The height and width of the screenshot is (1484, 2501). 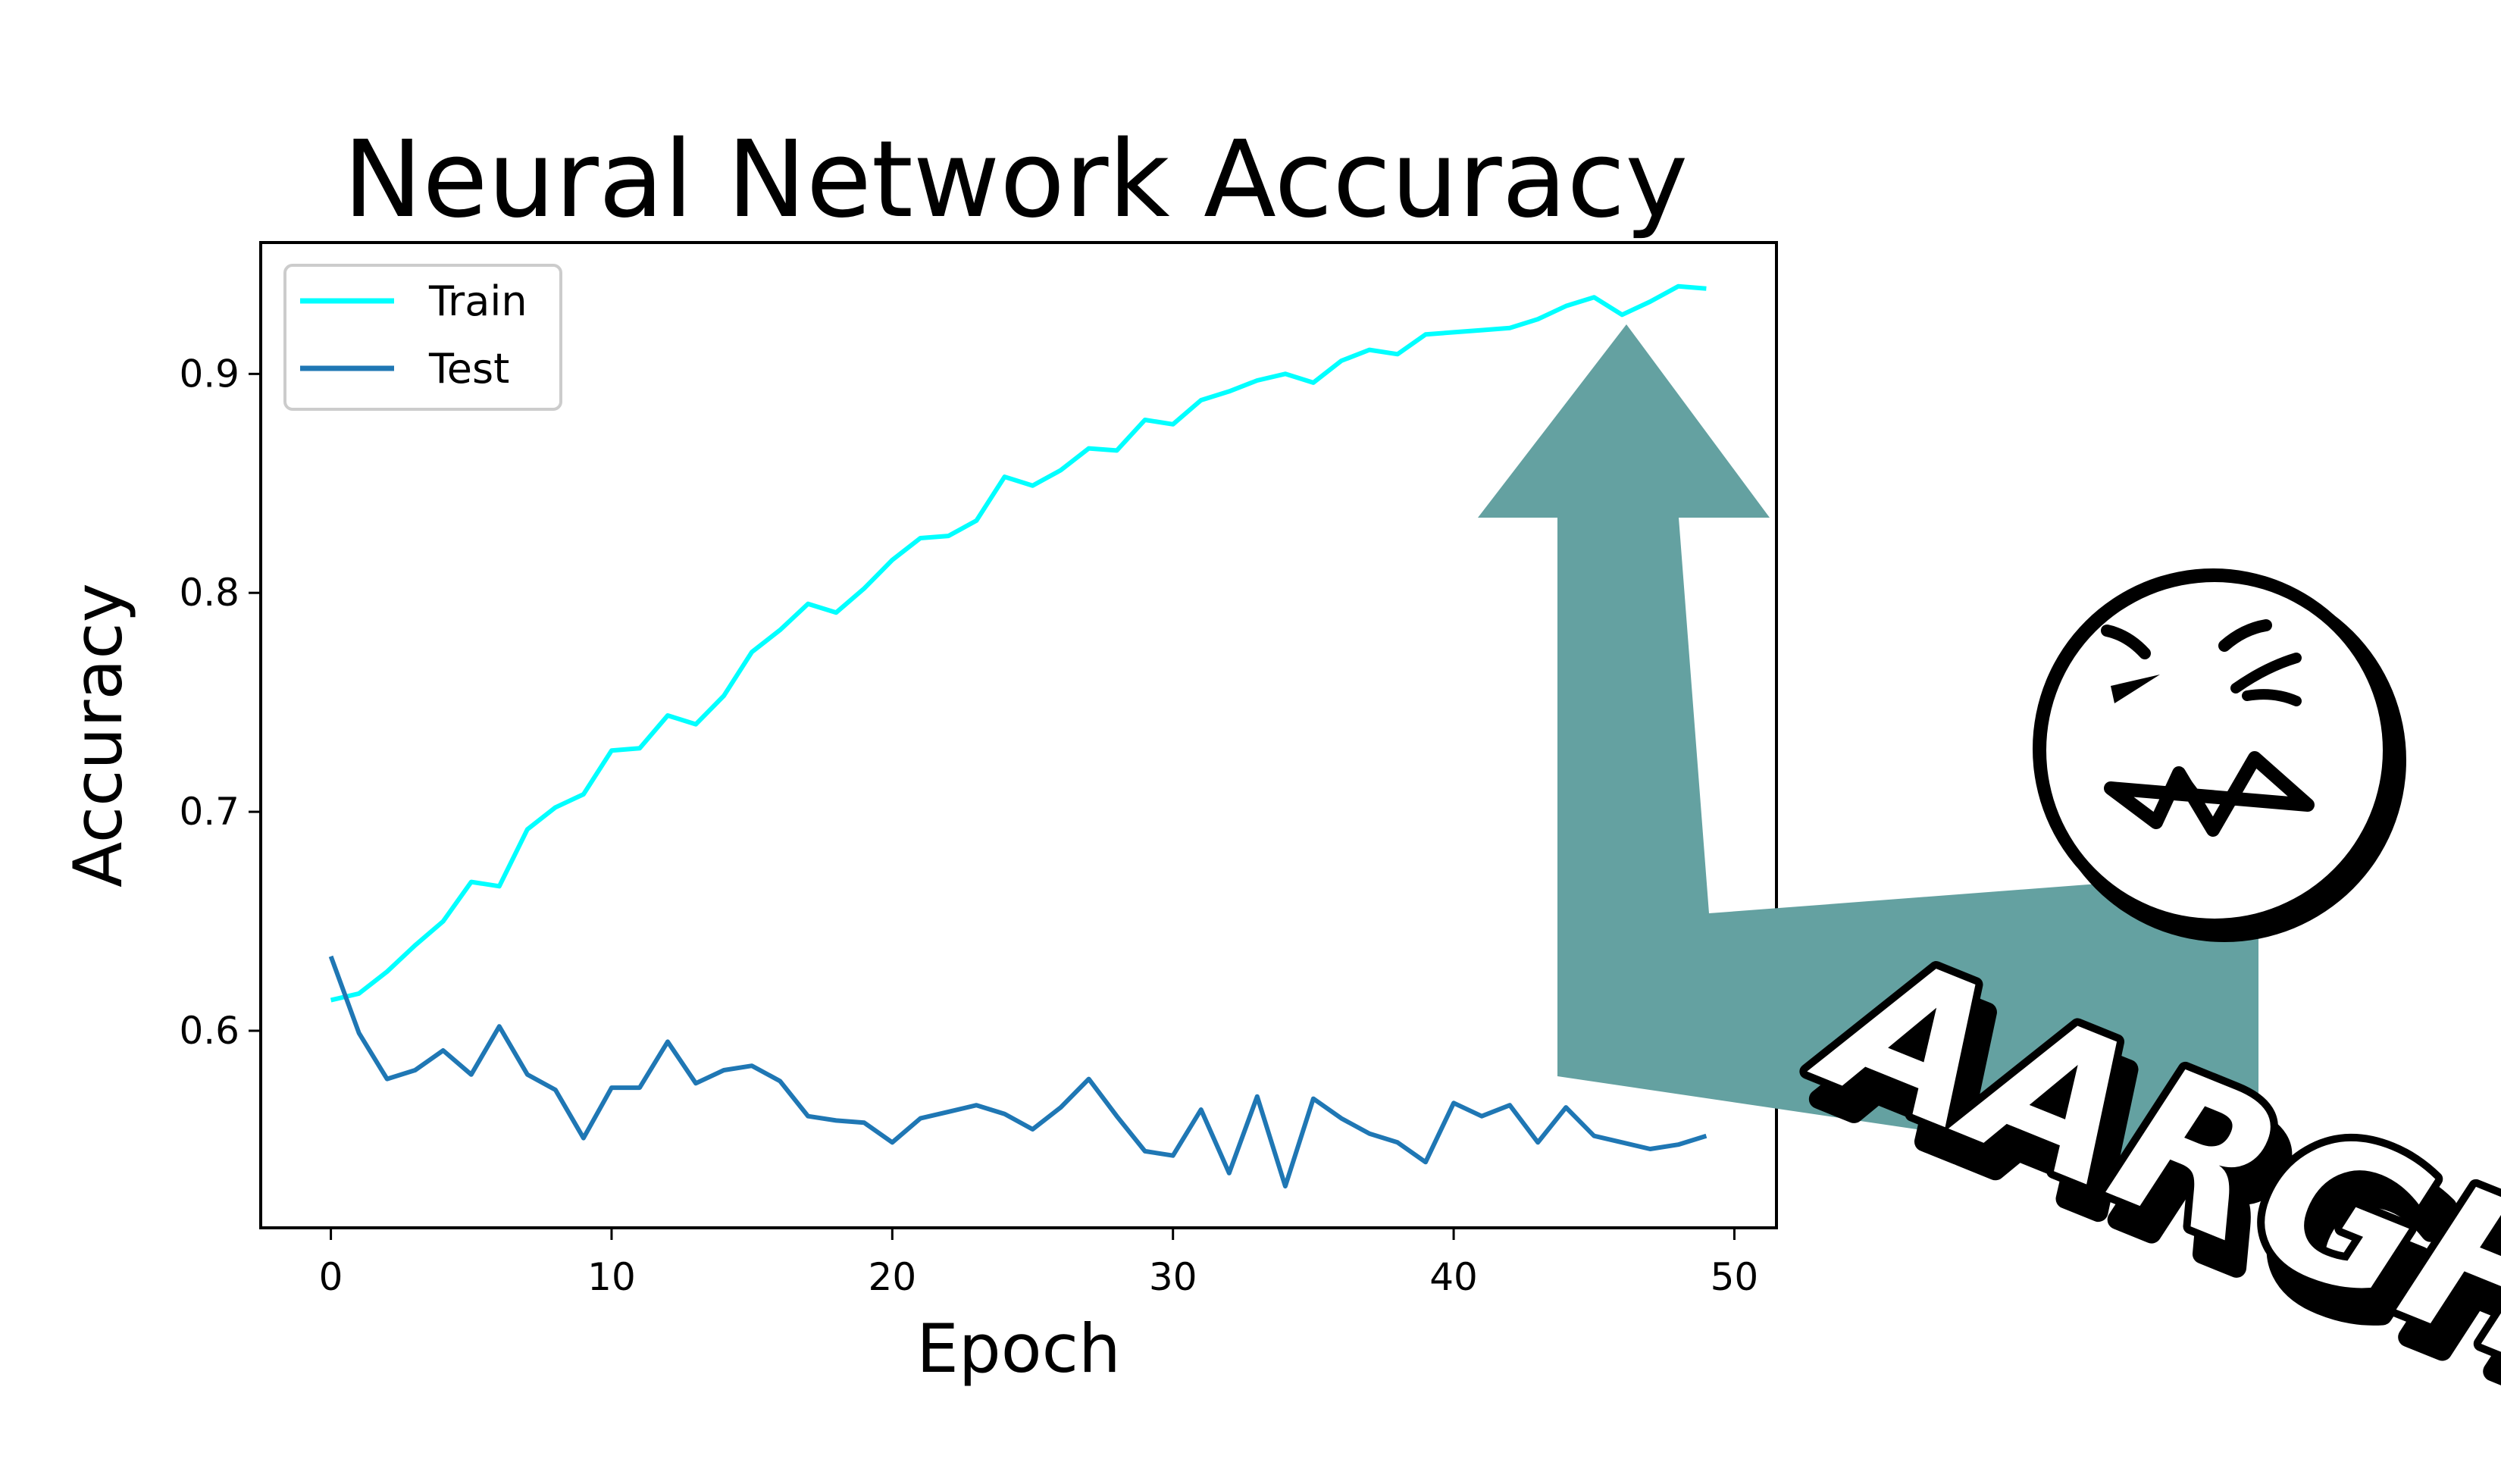 I want to click on legend-label-test: Test, so click(x=469, y=369).